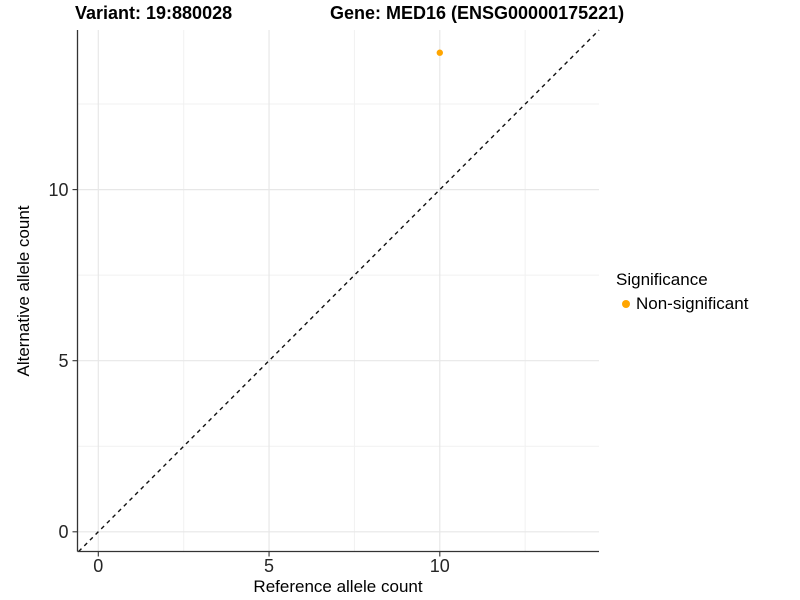 Image resolution: width=800 pixels, height=600 pixels. What do you see at coordinates (63, 361) in the screenshot?
I see `y-tick-label: 5` at bounding box center [63, 361].